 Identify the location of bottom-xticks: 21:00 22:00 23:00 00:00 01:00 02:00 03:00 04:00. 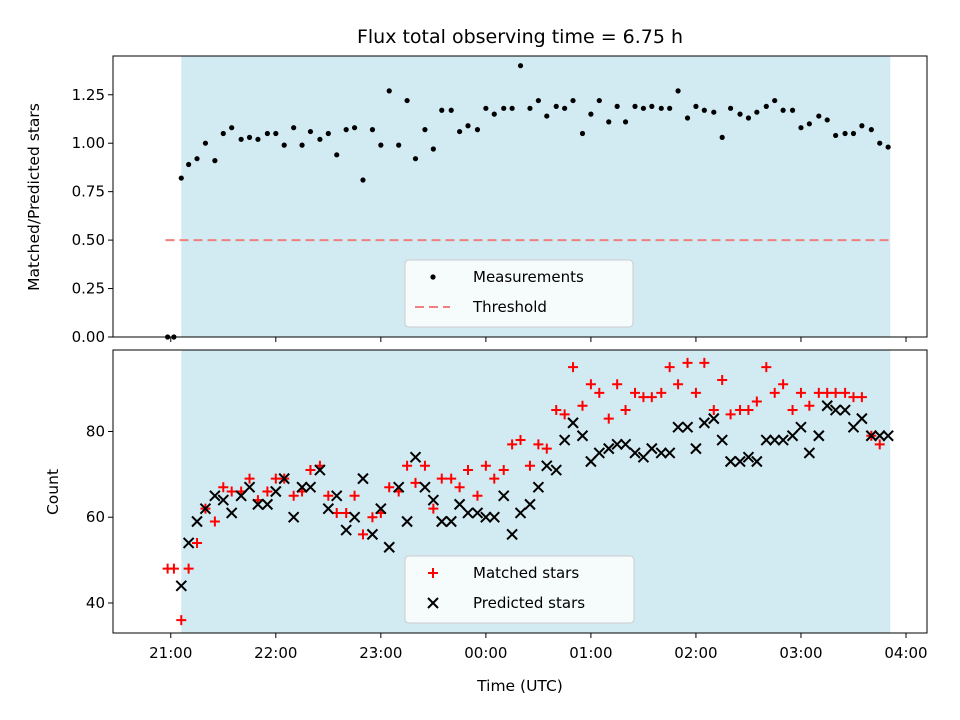
(538, 647).